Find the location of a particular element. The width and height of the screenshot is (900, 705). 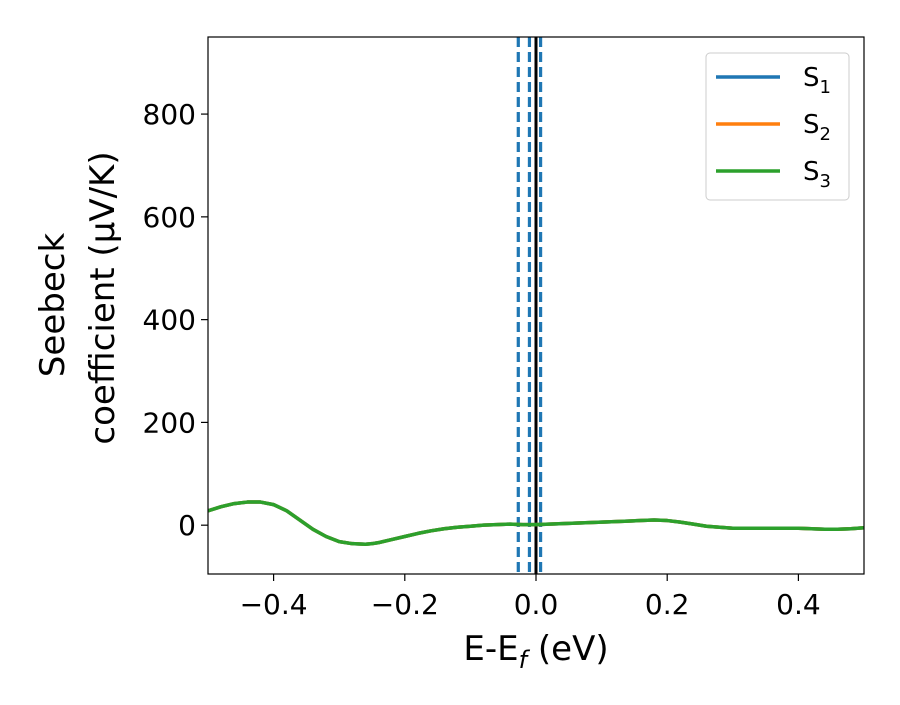

legend-label-3: S3 is located at coordinates (817, 174).